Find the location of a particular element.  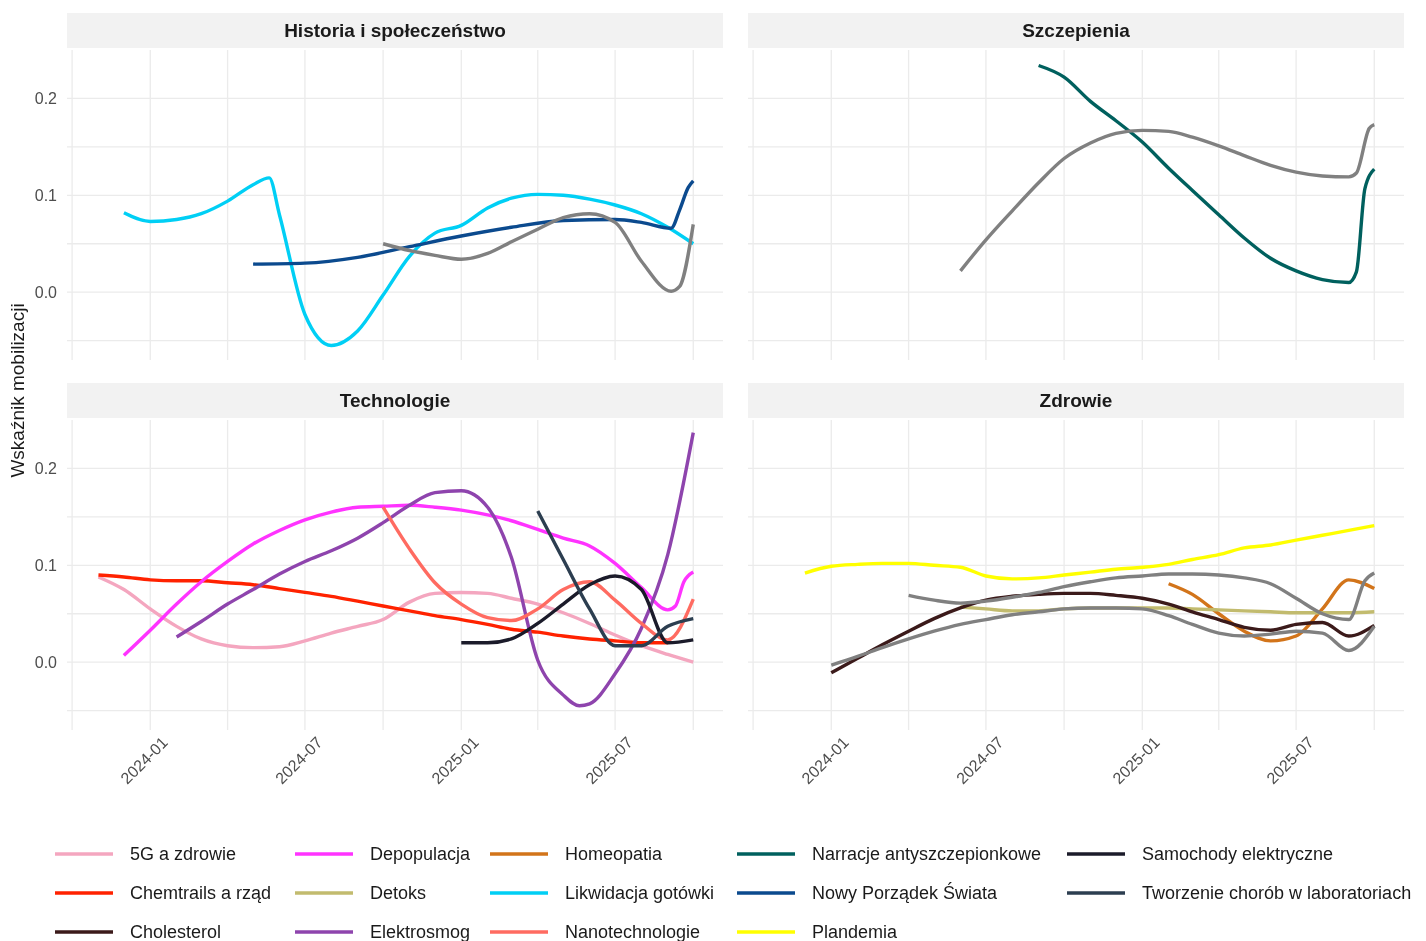

legend-label: Elektrosmog is located at coordinates (420, 931).